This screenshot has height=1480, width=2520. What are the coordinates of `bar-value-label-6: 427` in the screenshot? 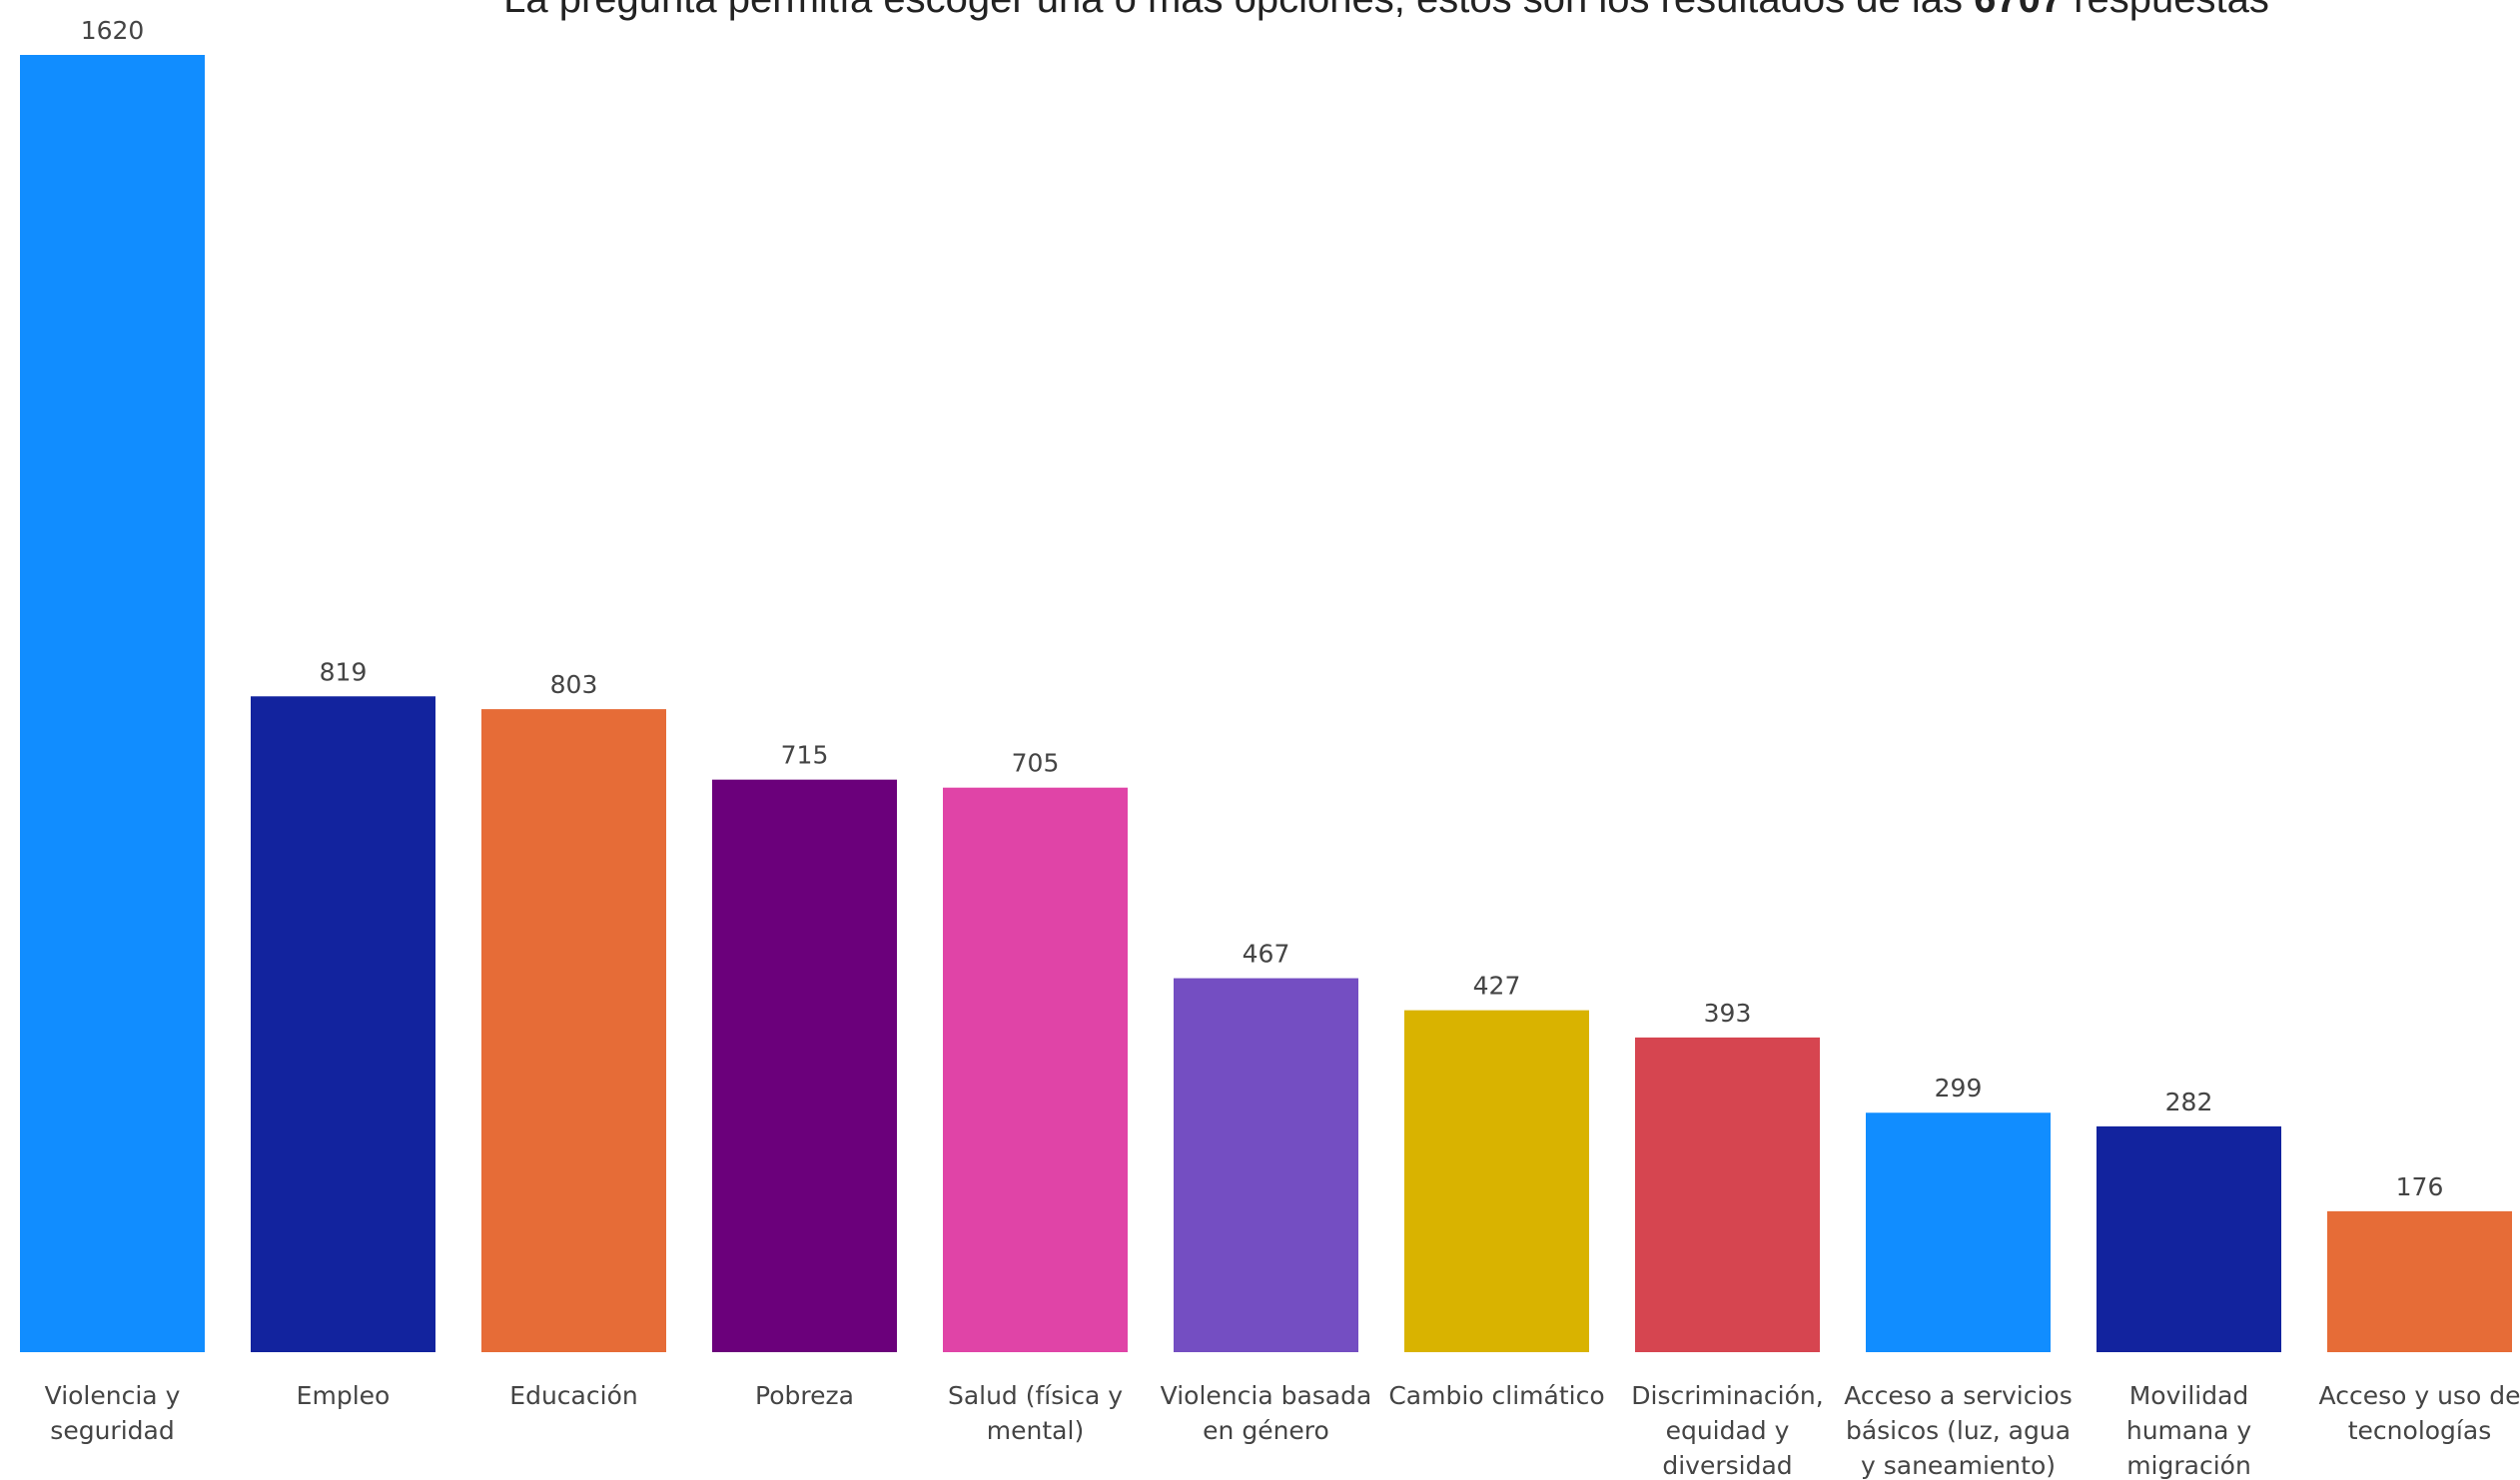 It's located at (1497, 986).